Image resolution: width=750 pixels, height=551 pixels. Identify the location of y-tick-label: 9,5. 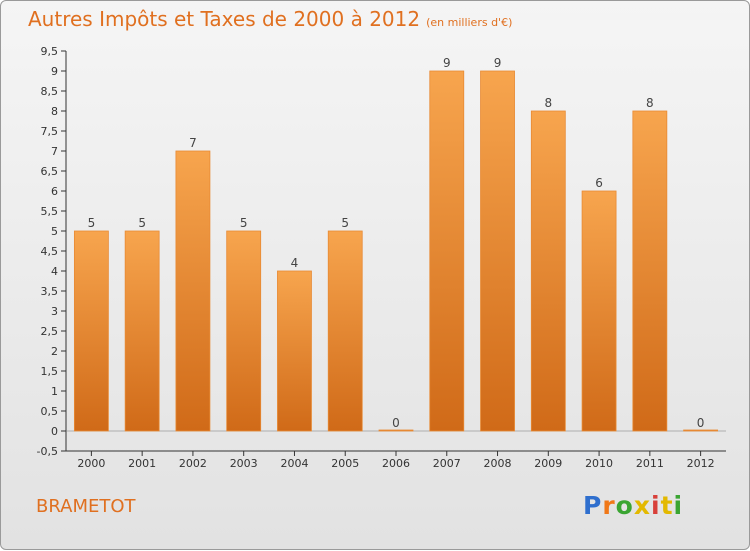
(50, 51).